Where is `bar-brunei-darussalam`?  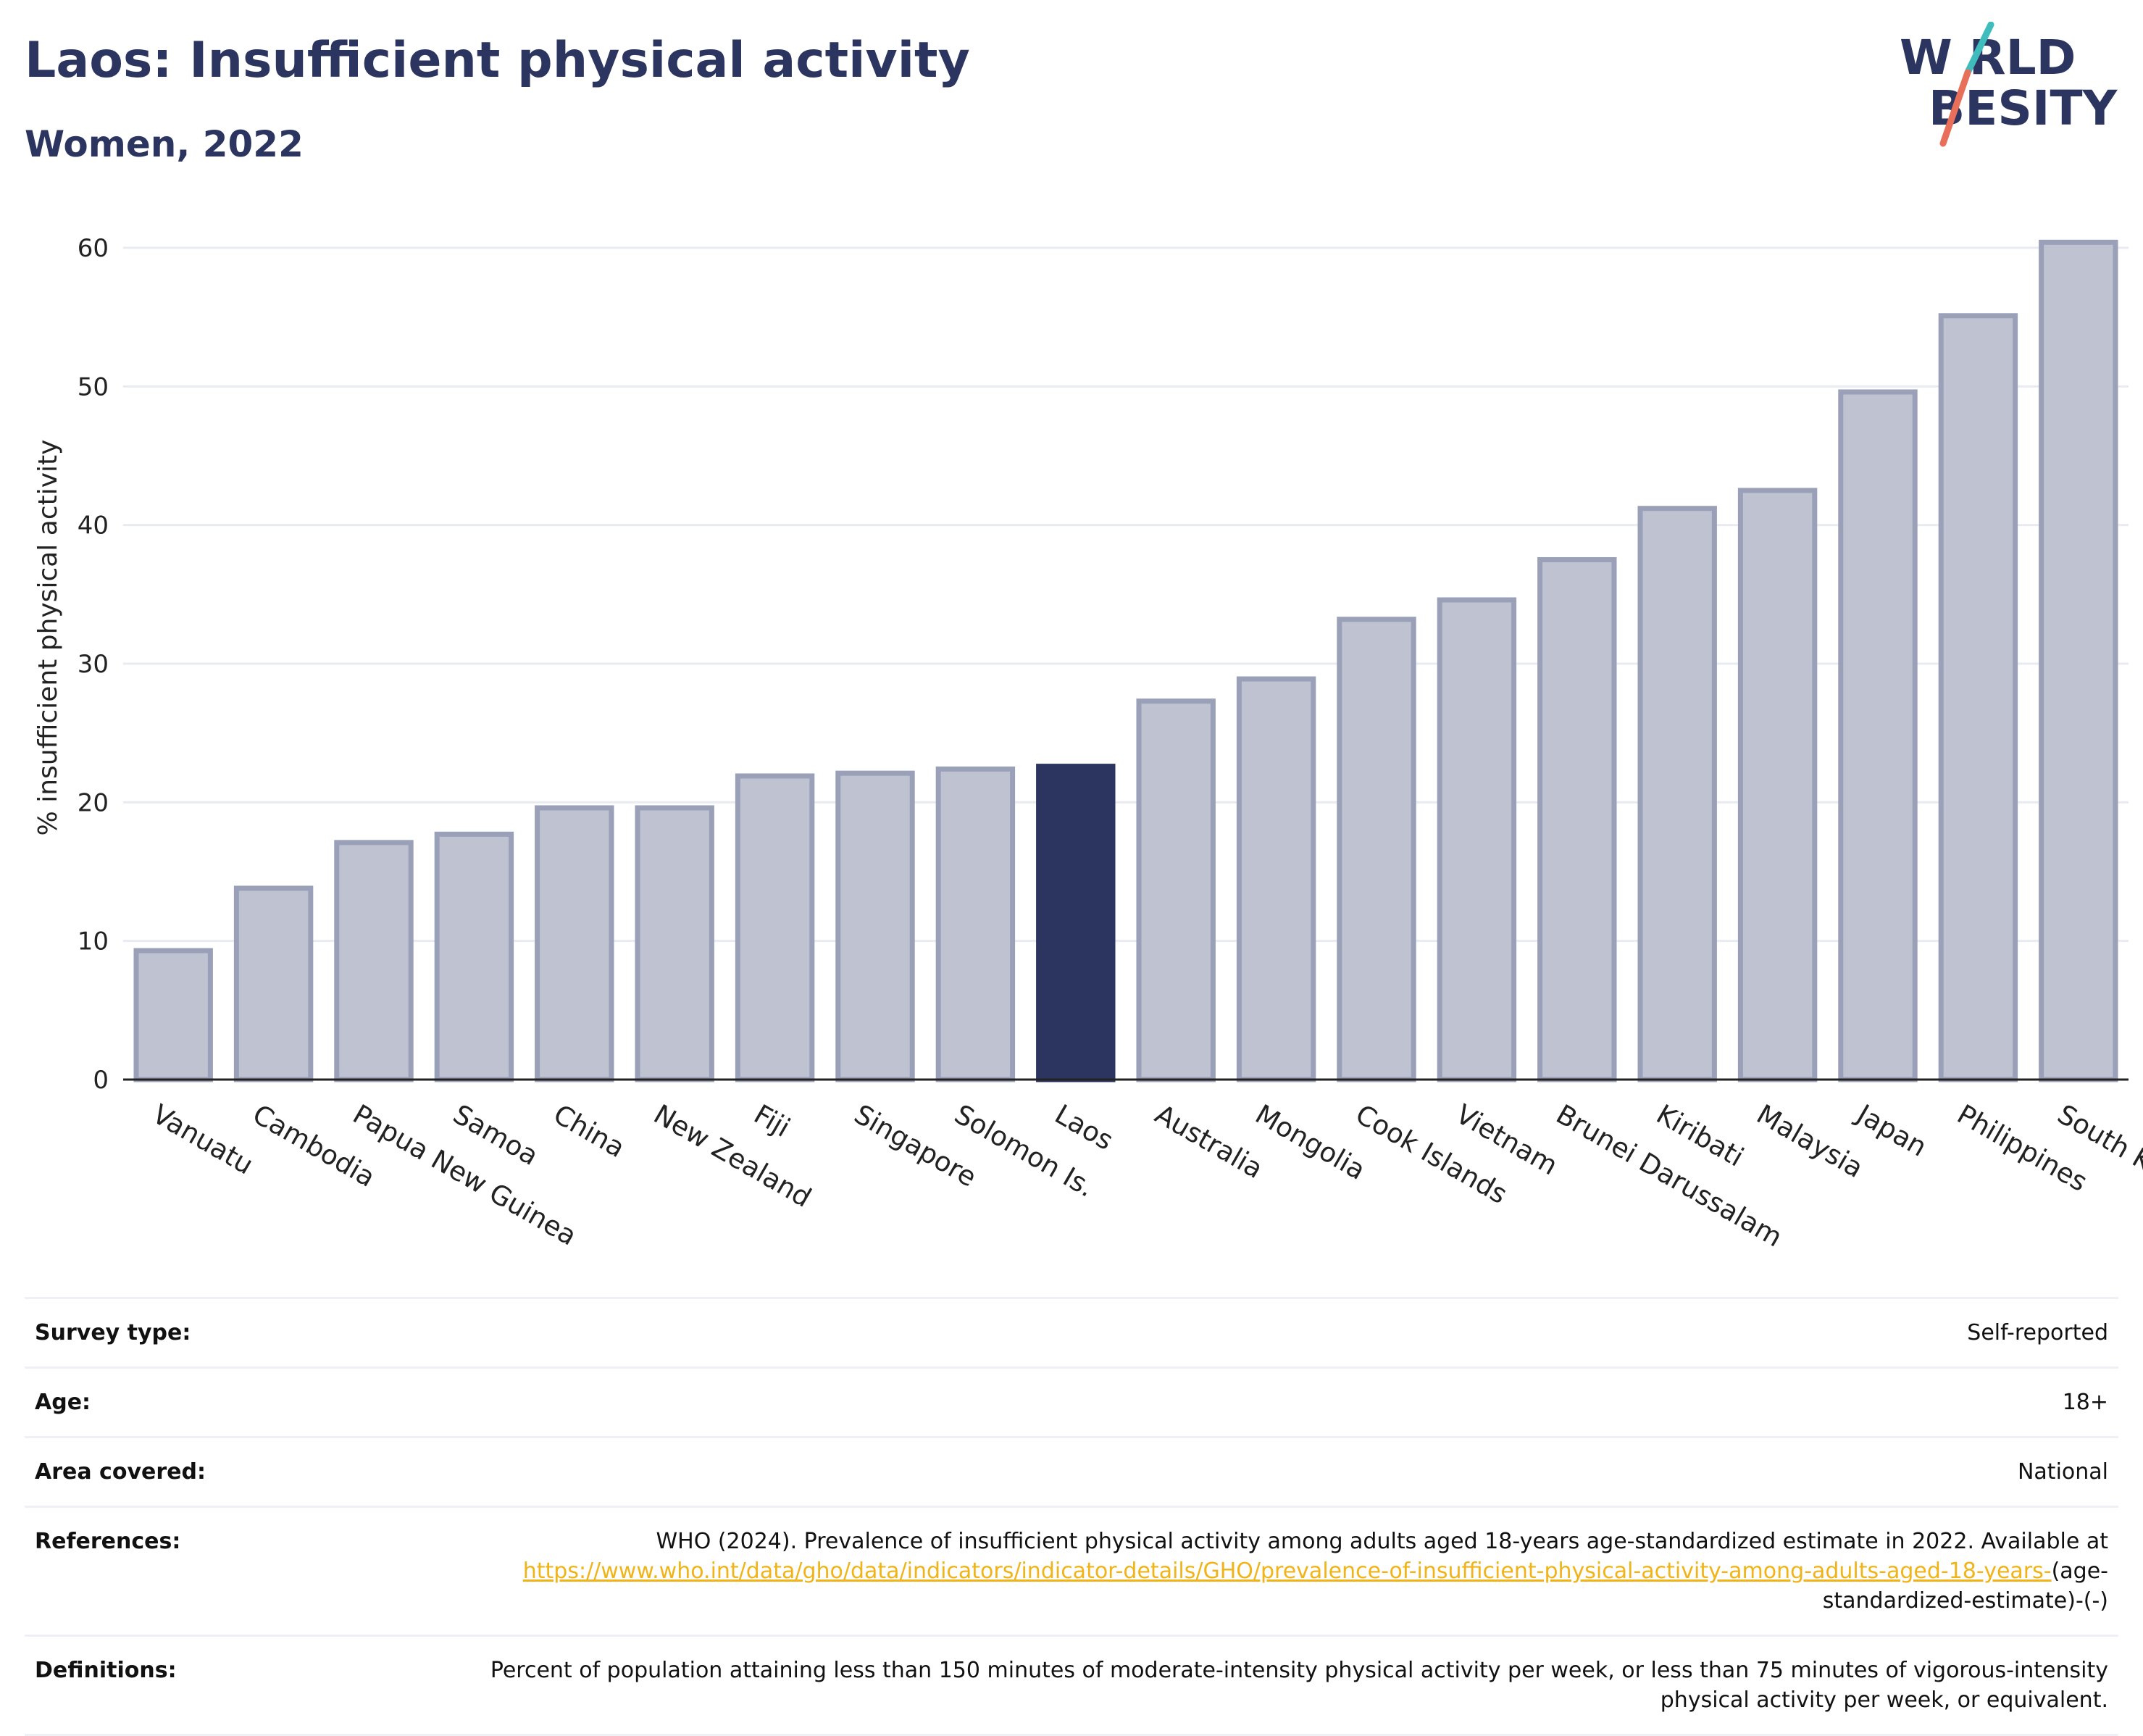 bar-brunei-darussalam is located at coordinates (1577, 819).